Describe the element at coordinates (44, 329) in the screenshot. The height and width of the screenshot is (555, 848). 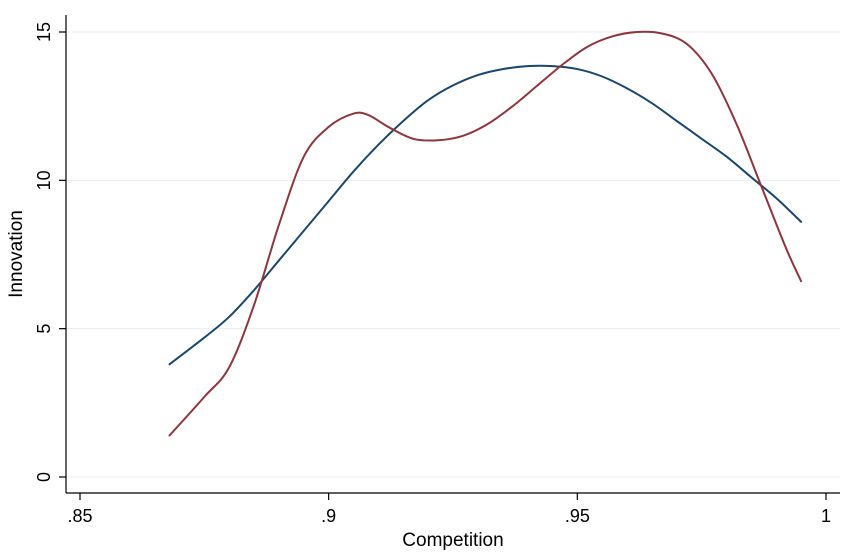
I see `y-tick-label: 5` at that location.